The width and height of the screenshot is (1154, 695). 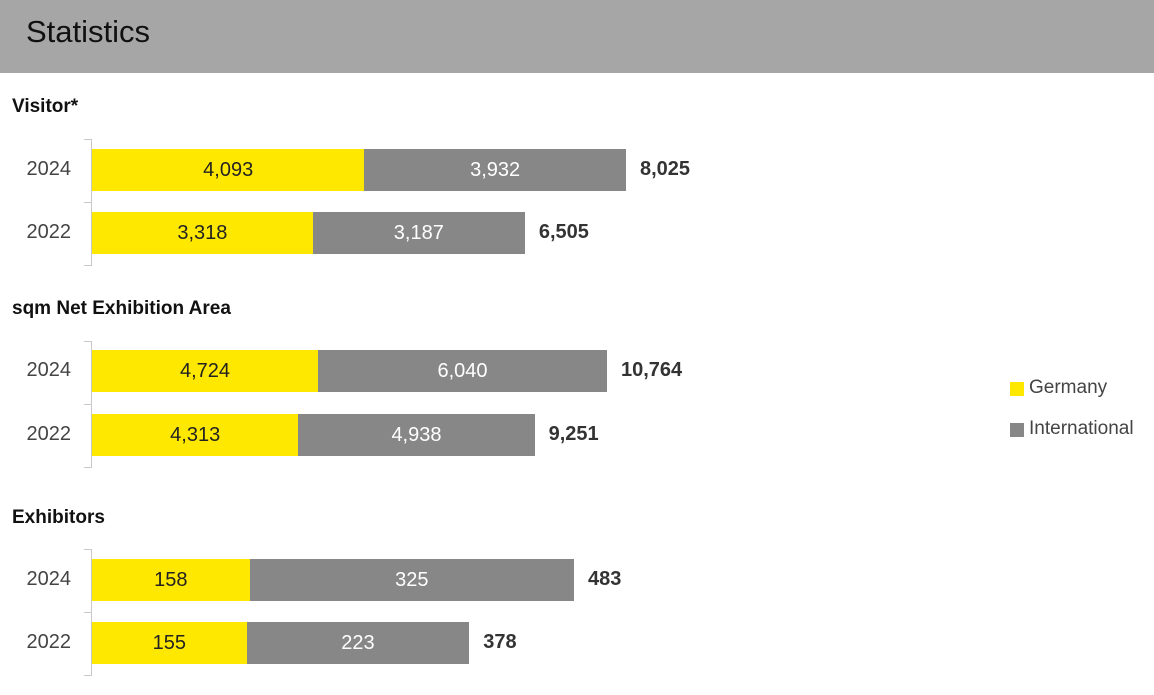 I want to click on bar-germany-2022: 155, so click(x=169, y=643).